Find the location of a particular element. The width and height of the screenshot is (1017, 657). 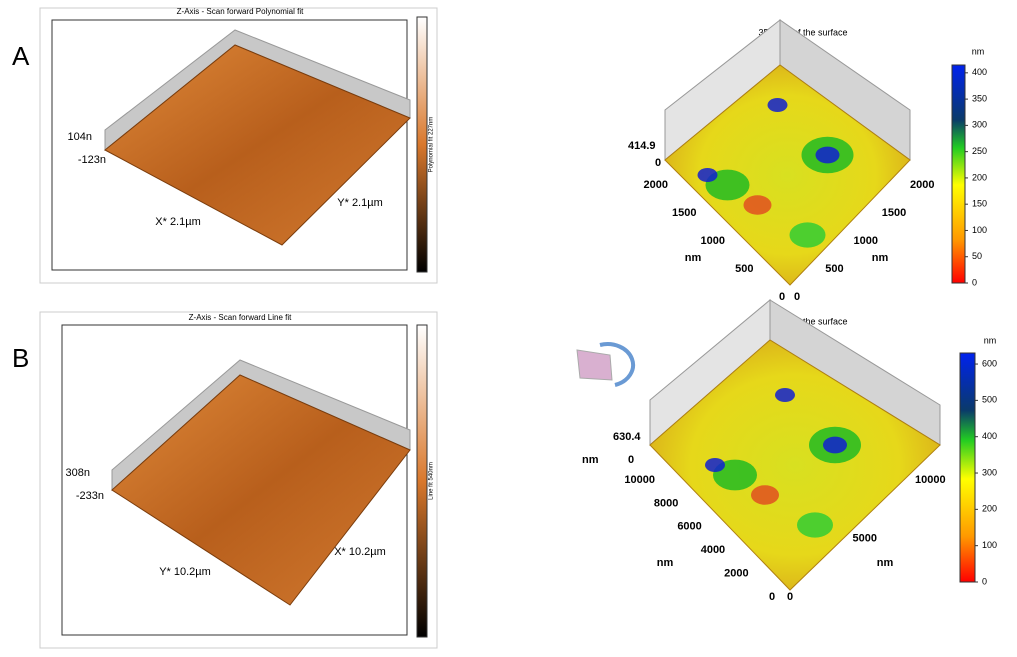

label: 5000 is located at coordinates (865, 538).